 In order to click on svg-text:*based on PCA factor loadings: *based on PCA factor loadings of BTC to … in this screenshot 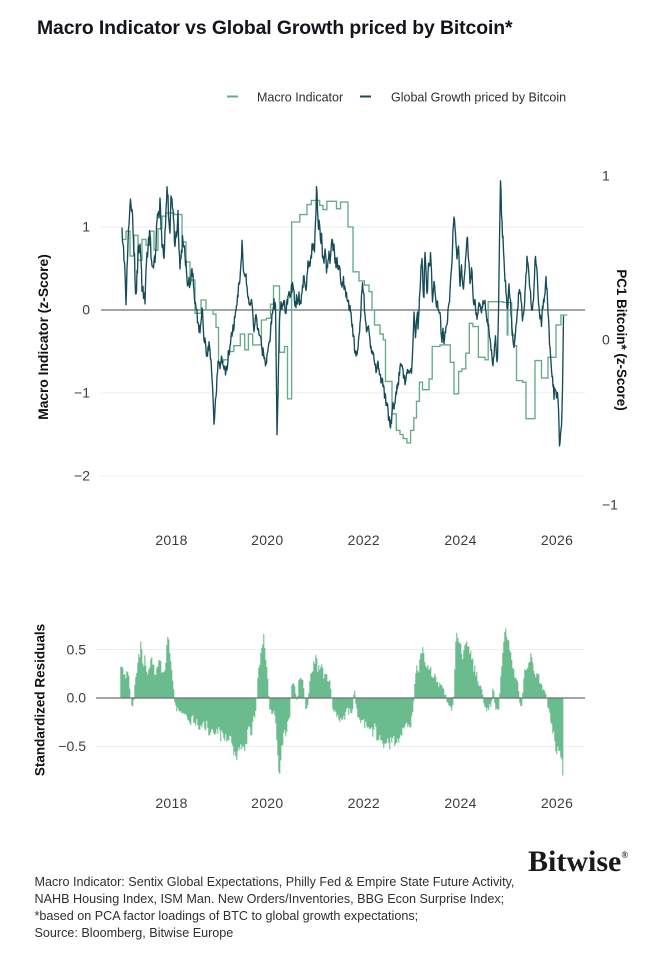, I will do `click(227, 916)`.